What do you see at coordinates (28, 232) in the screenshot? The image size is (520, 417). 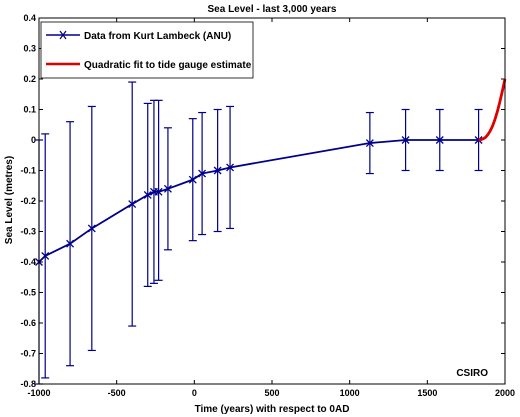 I see `y-tick-label: -0.3` at bounding box center [28, 232].